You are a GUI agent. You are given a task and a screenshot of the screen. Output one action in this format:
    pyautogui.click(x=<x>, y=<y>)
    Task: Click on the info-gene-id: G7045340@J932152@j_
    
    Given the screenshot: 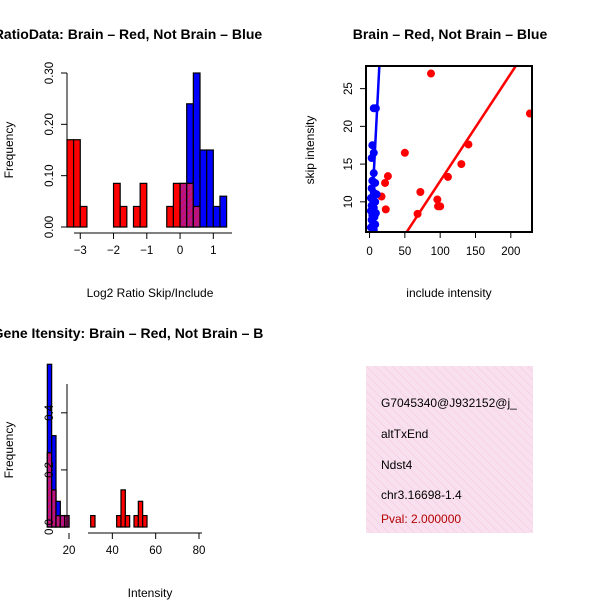 What is the action you would take?
    pyautogui.click(x=449, y=403)
    